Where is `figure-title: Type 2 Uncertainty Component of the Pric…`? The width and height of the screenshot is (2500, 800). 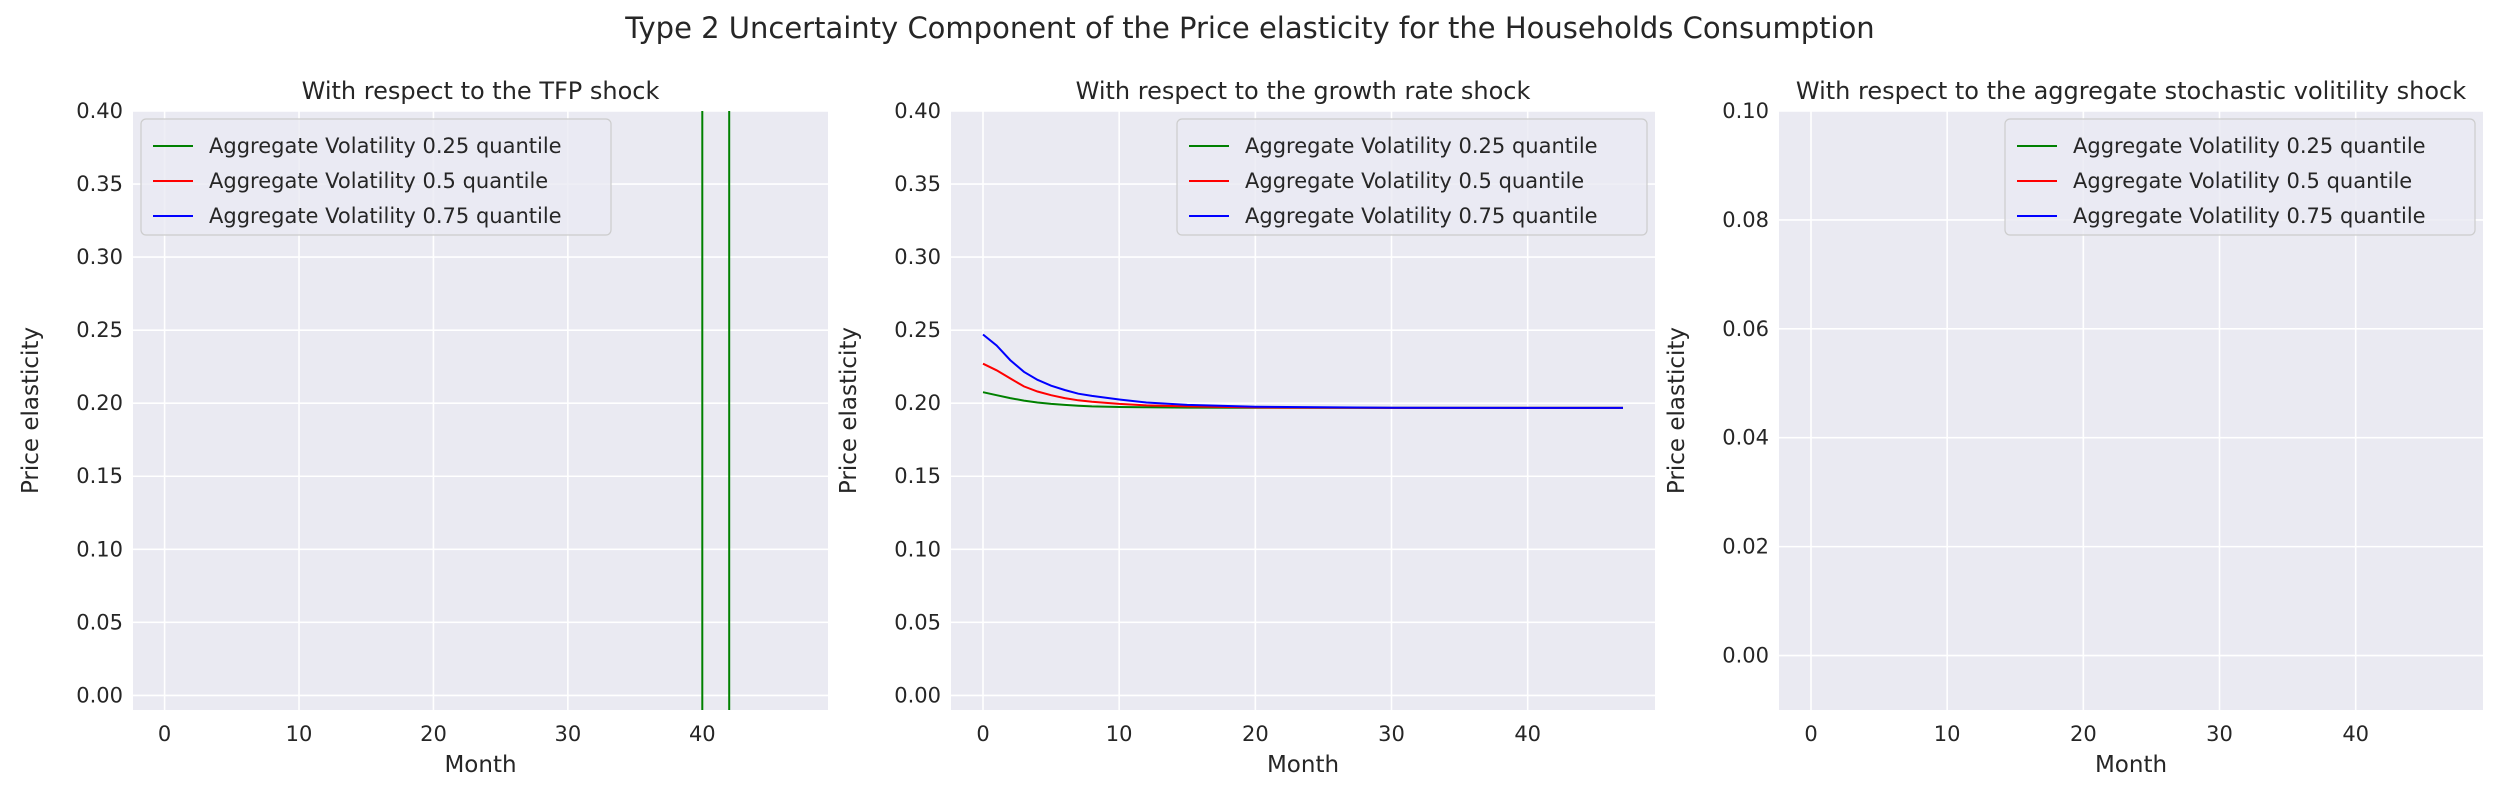
figure-title: Type 2 Uncertainty Component of the Pric… is located at coordinates (1249, 28).